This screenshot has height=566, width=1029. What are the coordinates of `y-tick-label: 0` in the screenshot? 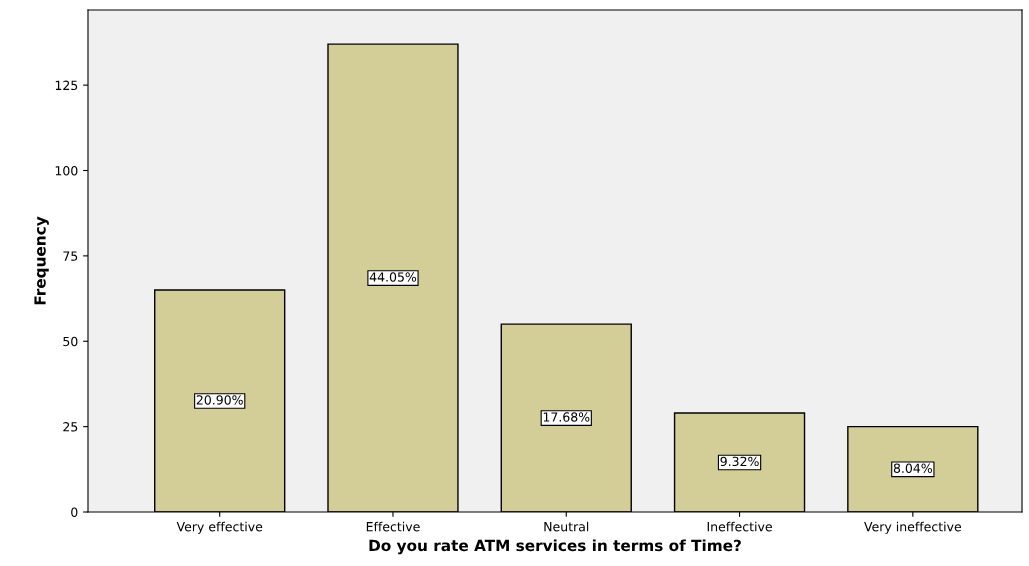 It's located at (74, 512).